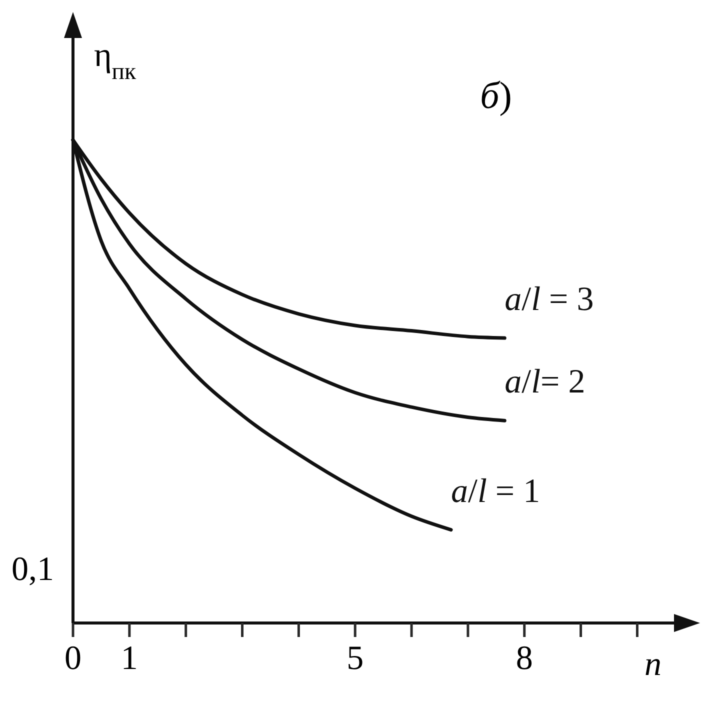 Image resolution: width=707 pixels, height=707 pixels. What do you see at coordinates (115, 61) in the screenshot?
I see `y-axis-title: η$_{пк}$` at bounding box center [115, 61].